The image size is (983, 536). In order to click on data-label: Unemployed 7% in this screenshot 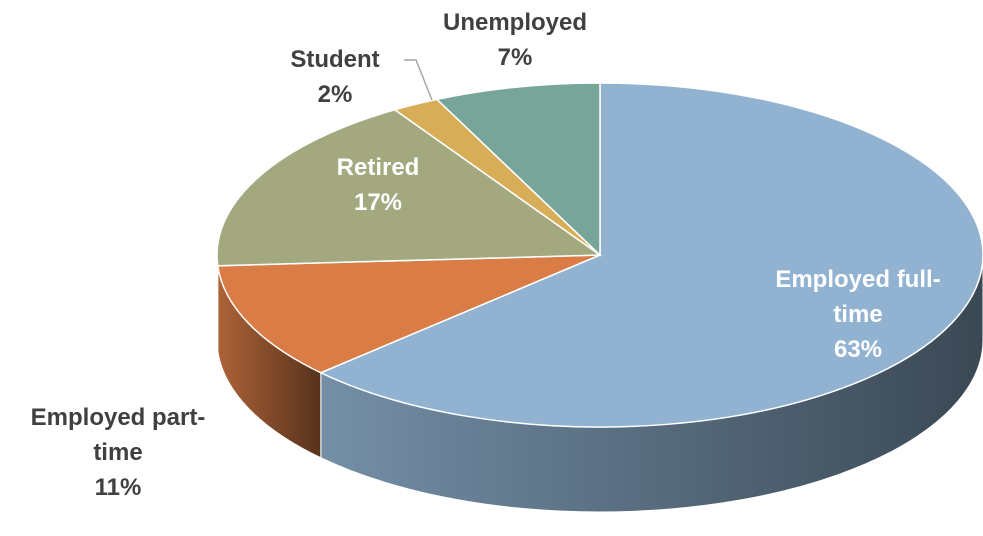, I will do `click(515, 40)`.